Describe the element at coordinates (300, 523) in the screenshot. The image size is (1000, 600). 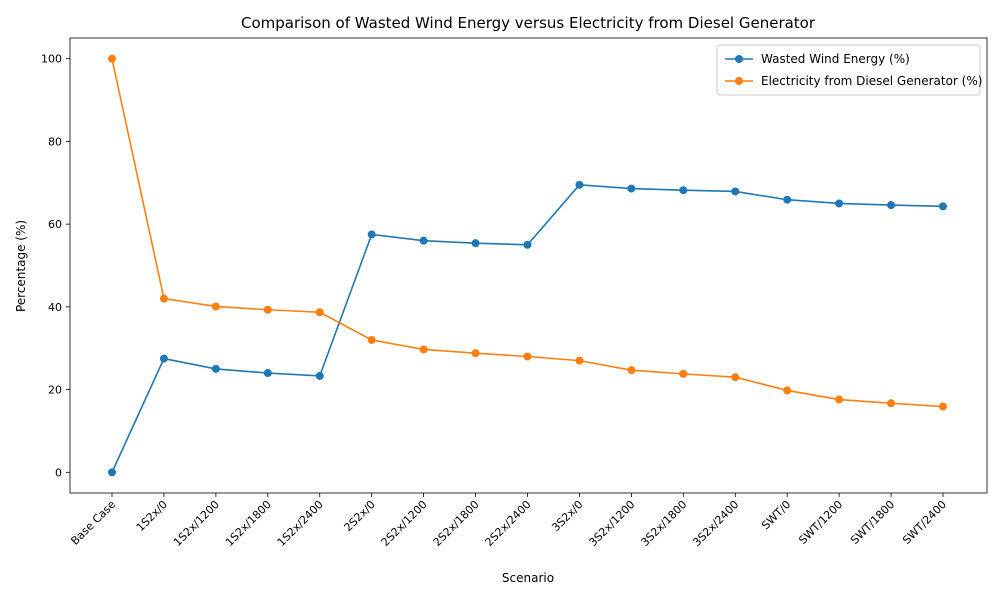
I see `x-tick-label: 1S2x/2400` at that location.